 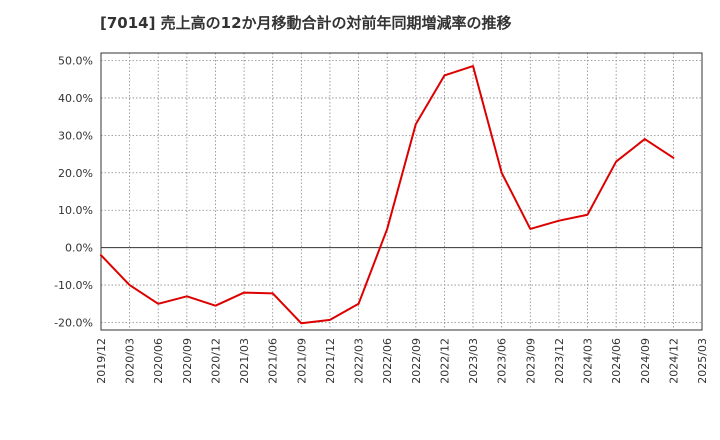 What do you see at coordinates (530, 361) in the screenshot?
I see `x-tick-label: 2023/09` at bounding box center [530, 361].